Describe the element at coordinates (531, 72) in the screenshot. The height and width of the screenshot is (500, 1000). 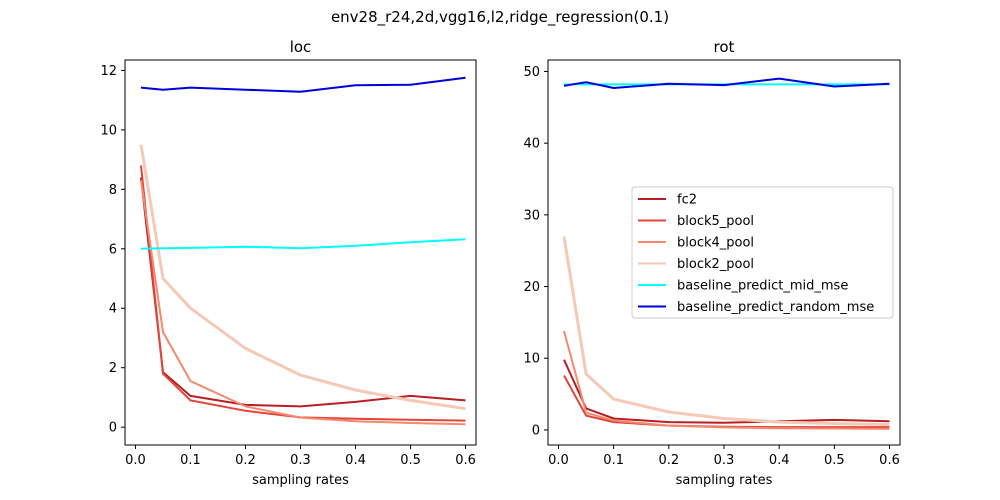
I see `y-tick-label: 50` at that location.